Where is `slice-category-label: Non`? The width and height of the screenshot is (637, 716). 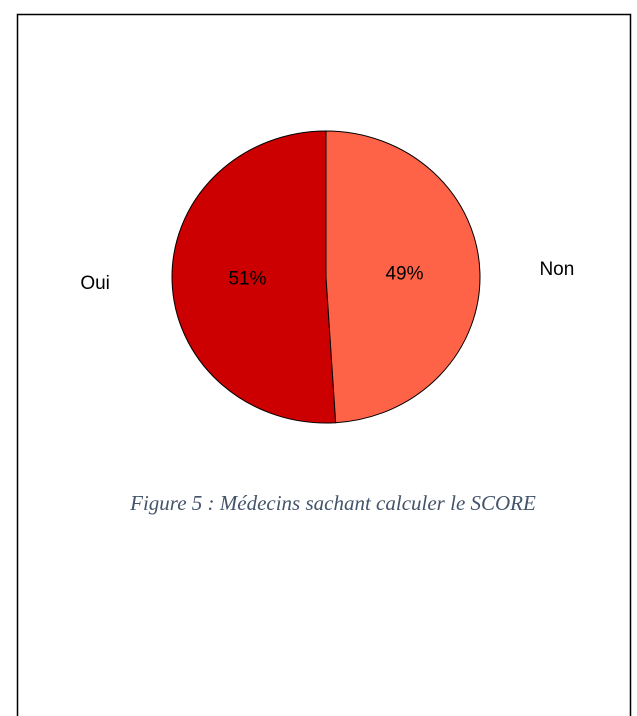 slice-category-label: Non is located at coordinates (556, 269).